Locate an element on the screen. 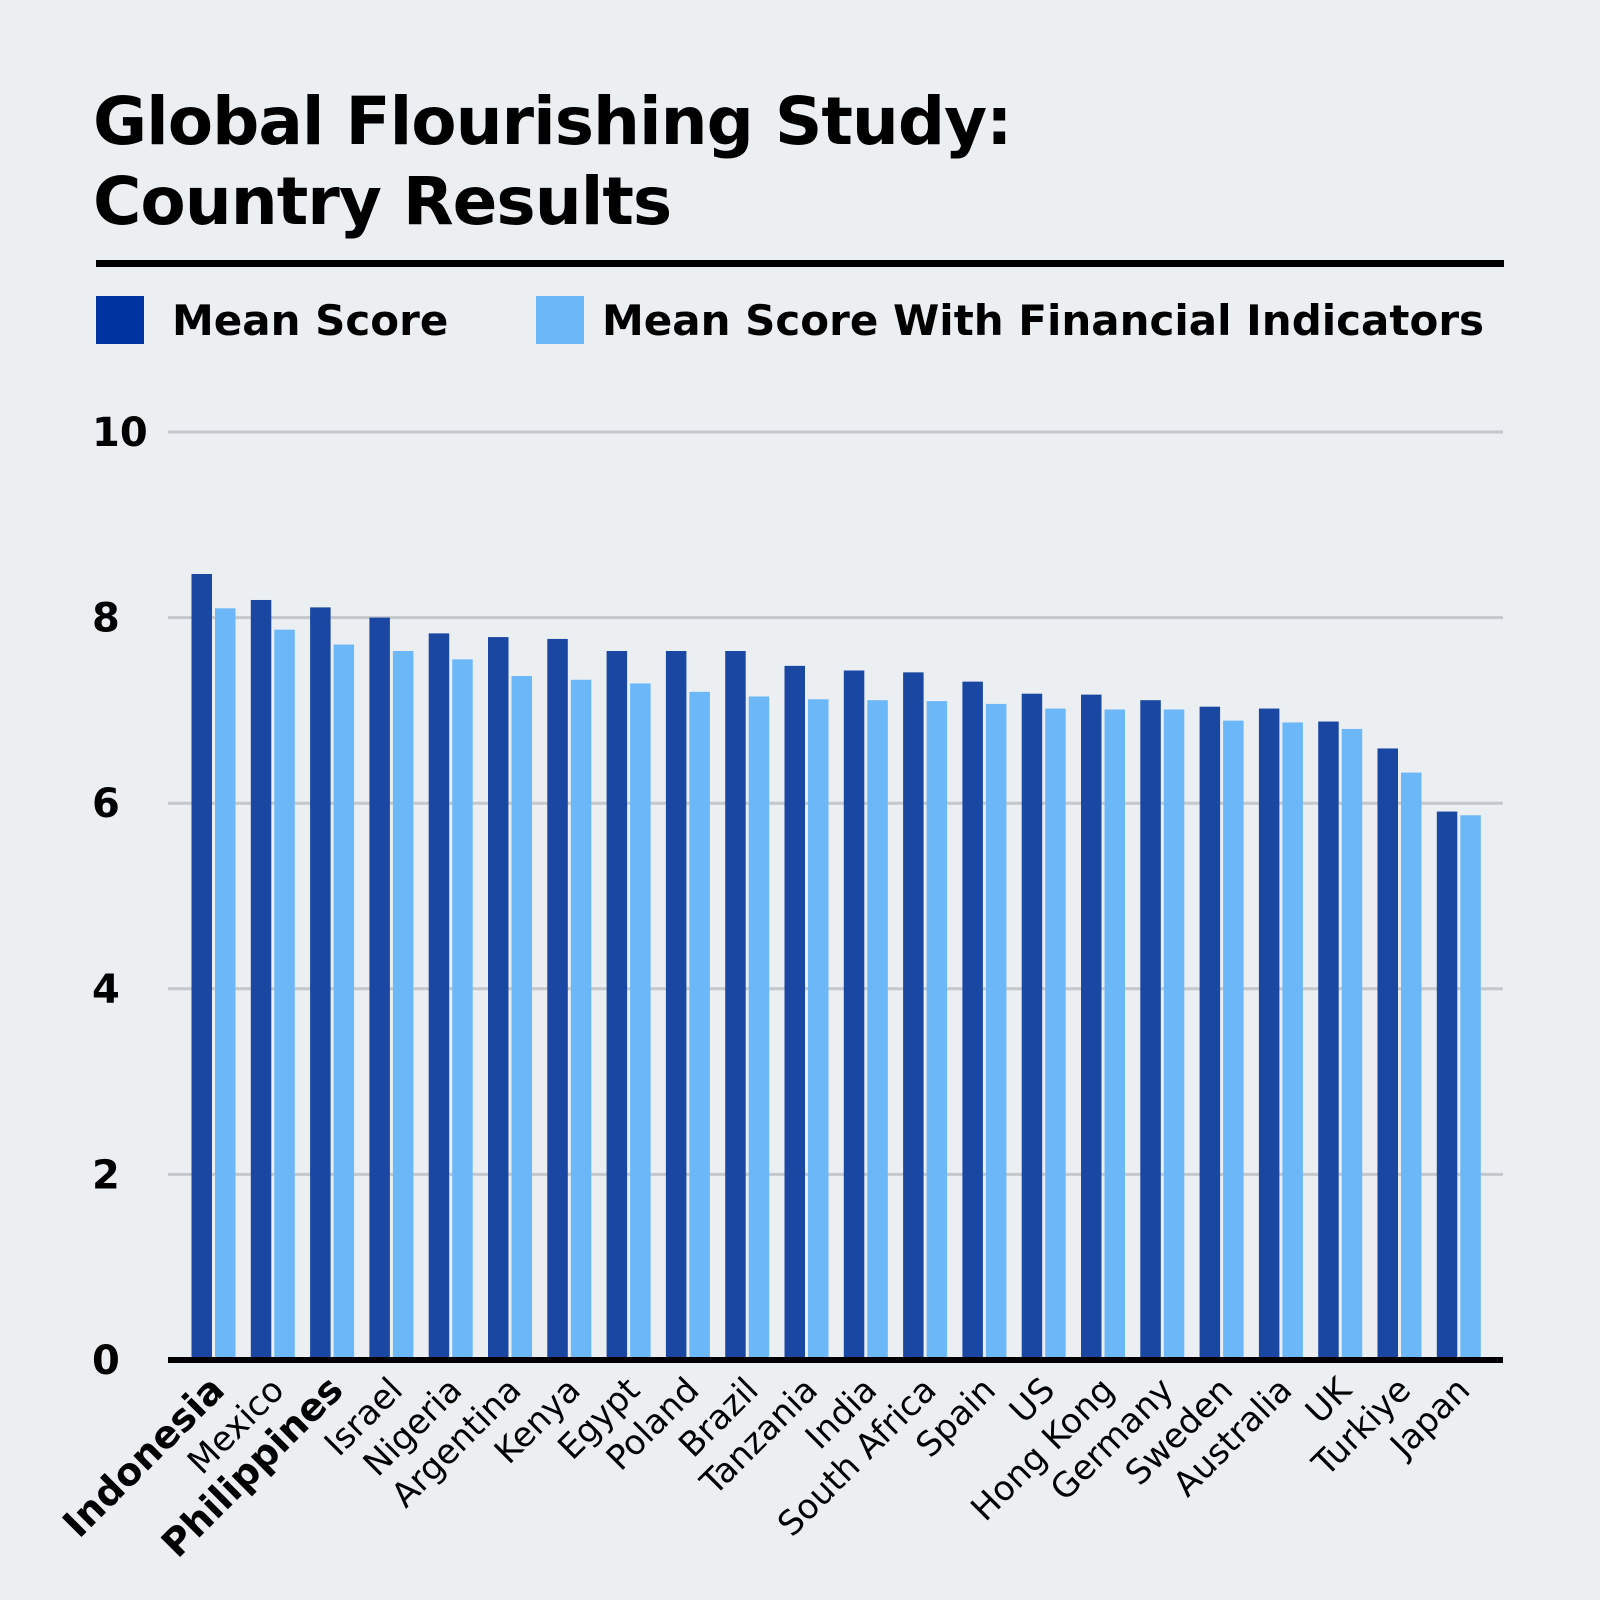 The width and height of the screenshot is (1600, 1600). bar-mean-indonesia is located at coordinates (201, 966).